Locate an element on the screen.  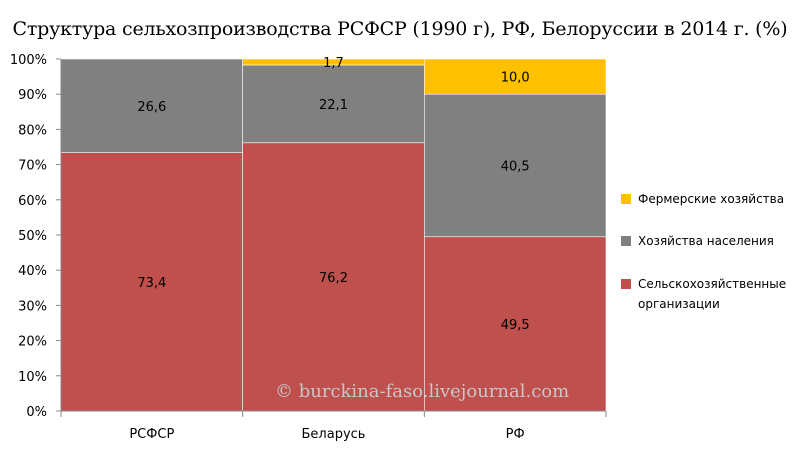
y-tick-label: 60% is located at coordinates (32, 201).